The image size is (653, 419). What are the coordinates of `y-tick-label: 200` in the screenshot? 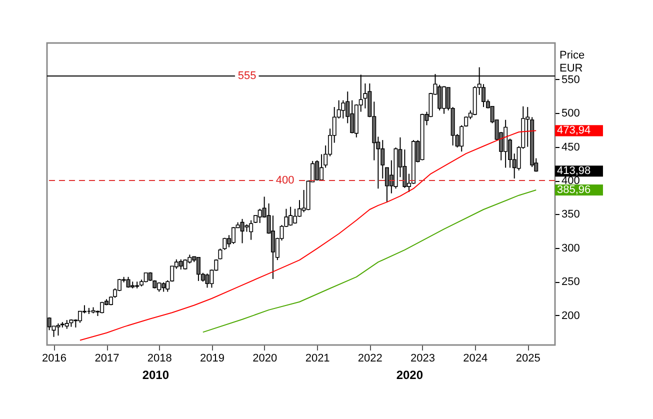 It's located at (571, 316).